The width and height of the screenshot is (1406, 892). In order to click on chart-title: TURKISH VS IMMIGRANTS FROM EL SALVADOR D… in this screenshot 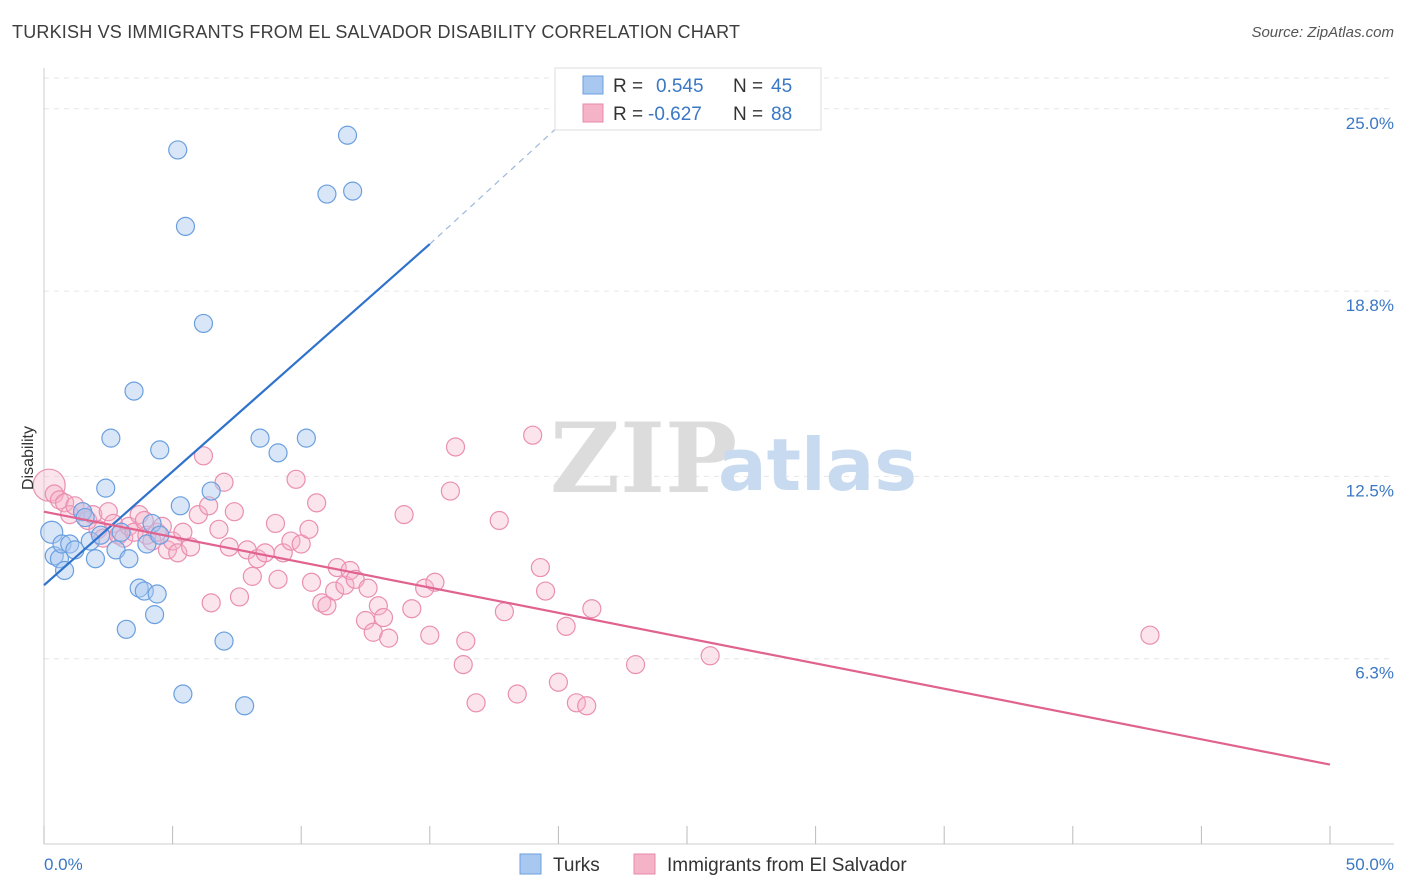, I will do `click(376, 32)`.